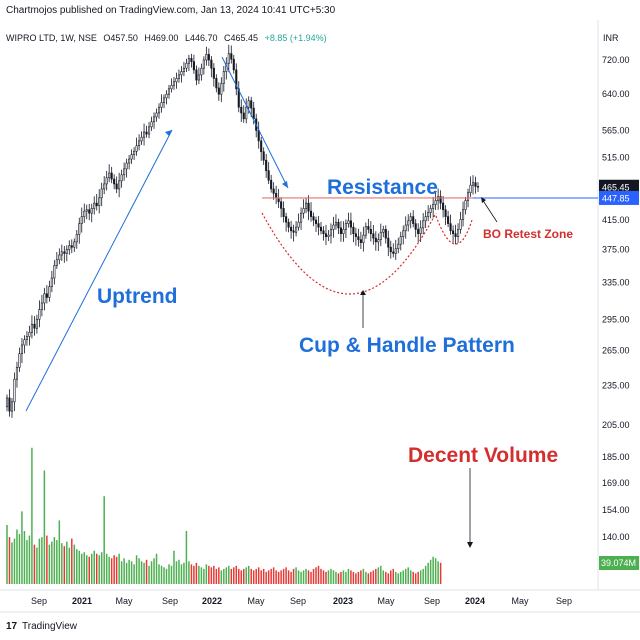 This screenshot has height=640, width=640. What do you see at coordinates (616, 457) in the screenshot?
I see `volume-tick-label: 185.00` at bounding box center [616, 457].